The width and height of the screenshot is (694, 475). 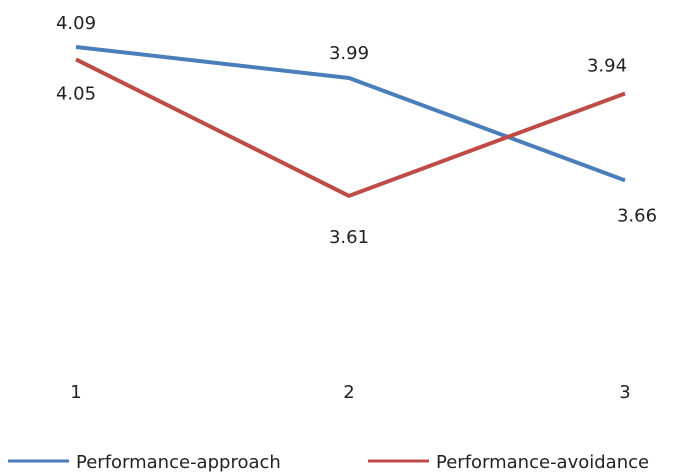 What do you see at coordinates (76, 93) in the screenshot?
I see `data-label-s2-1: 4.05` at bounding box center [76, 93].